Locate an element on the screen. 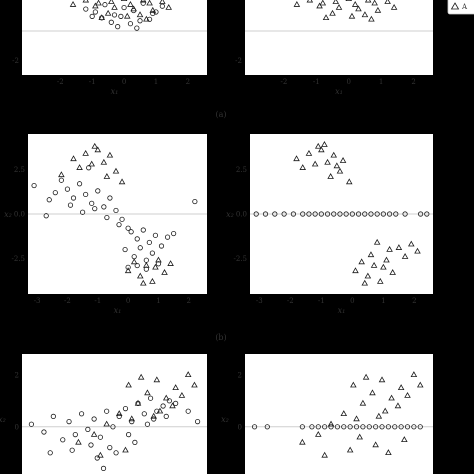 The width and height of the screenshot is (474, 474). y-tick-label: -2 is located at coordinates (238, 61).